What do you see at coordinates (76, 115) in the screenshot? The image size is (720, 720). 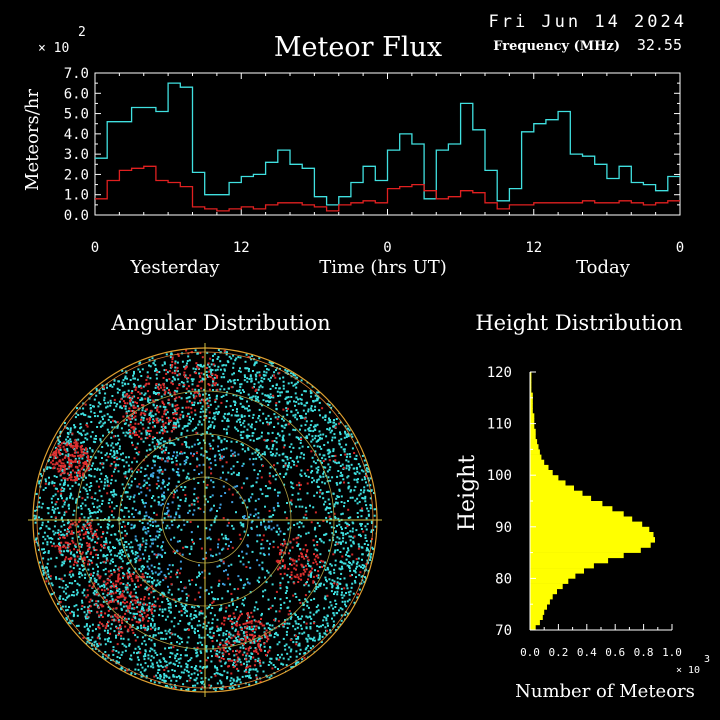 I see `flux-y-tick-label: 5.0` at bounding box center [76, 115].